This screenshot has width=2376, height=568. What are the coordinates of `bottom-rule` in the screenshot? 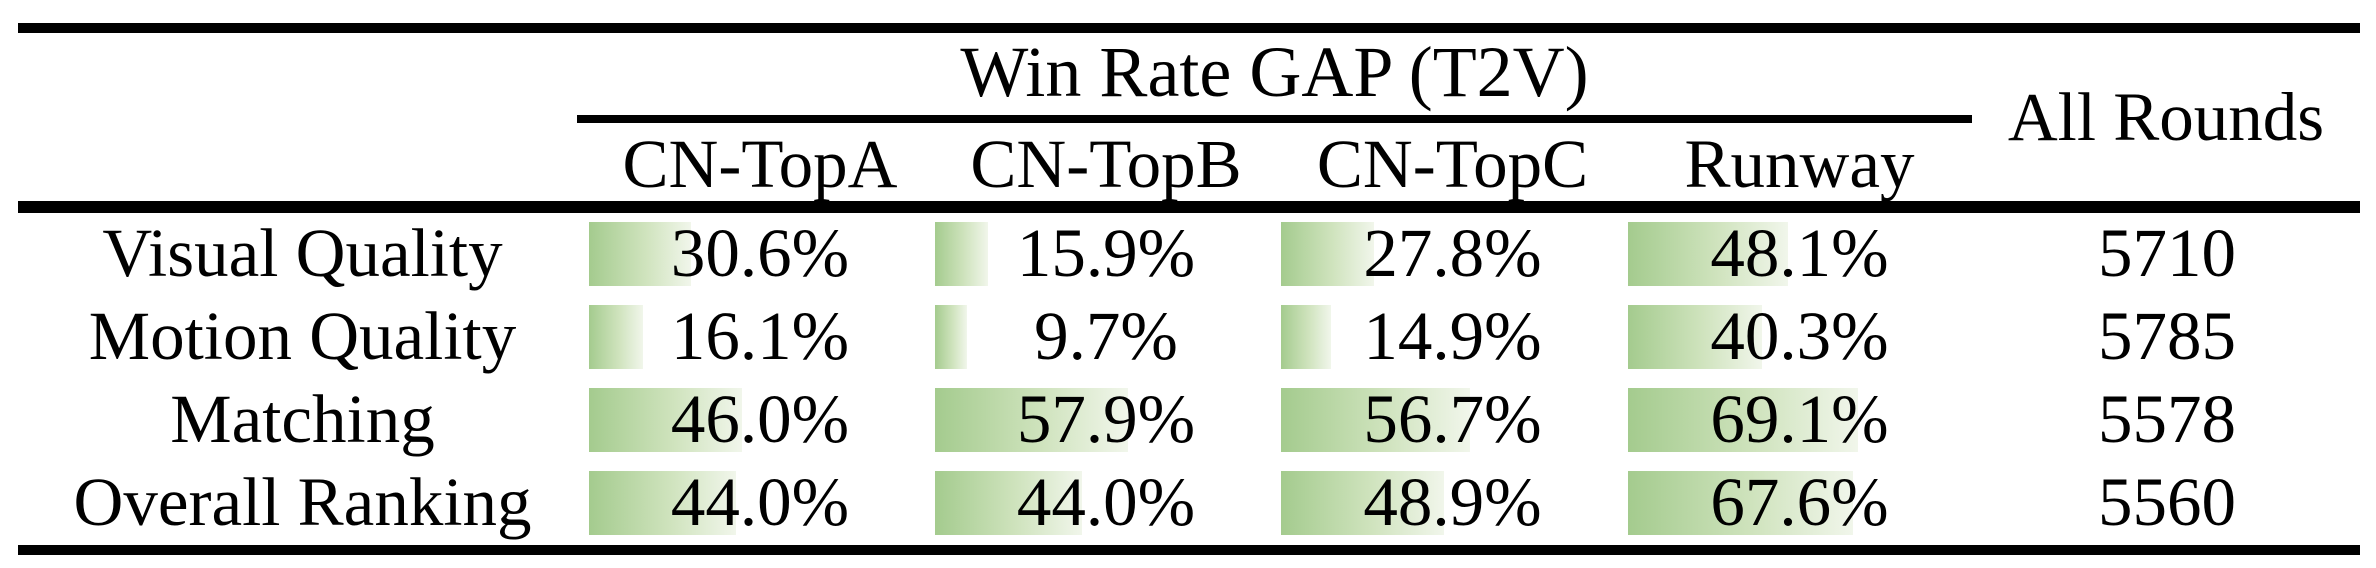 It's located at (1189, 550).